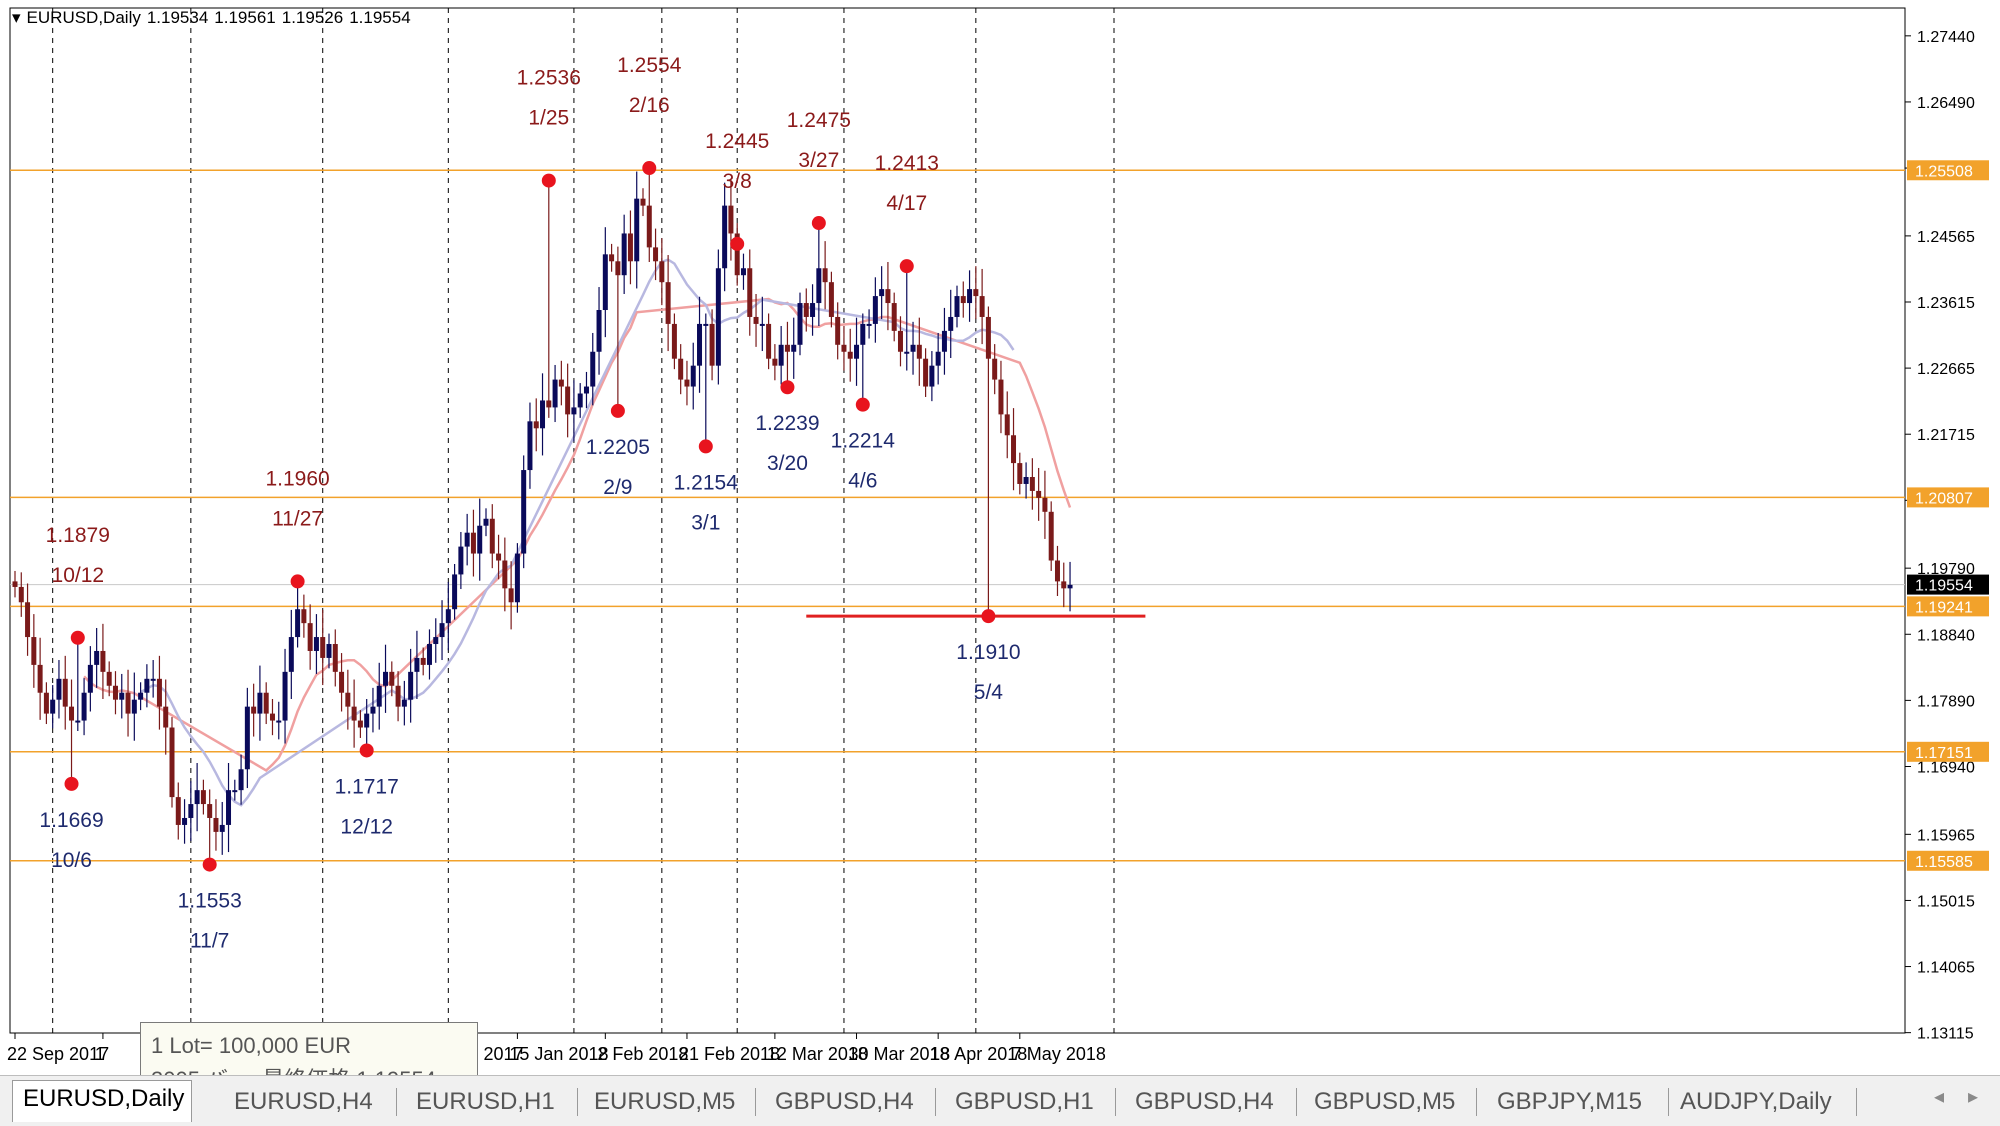 This screenshot has width=2000, height=1126. I want to click on tab-eurusd-m5: EURUSD,M5, so click(665, 1101).